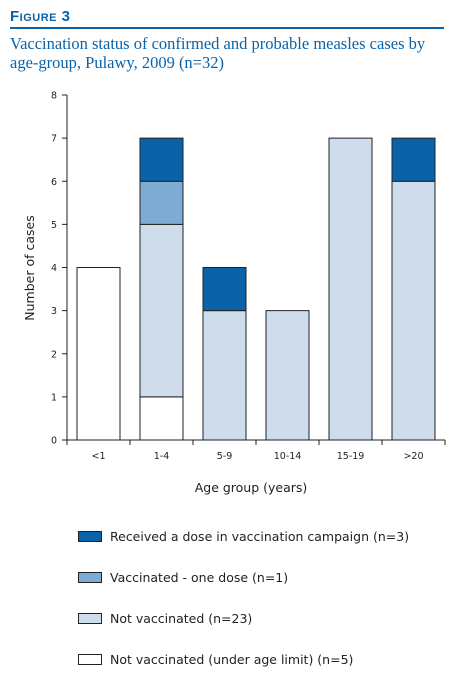 This screenshot has width=454, height=676. I want to click on y-axis-label: Number of cases, so click(29, 267).